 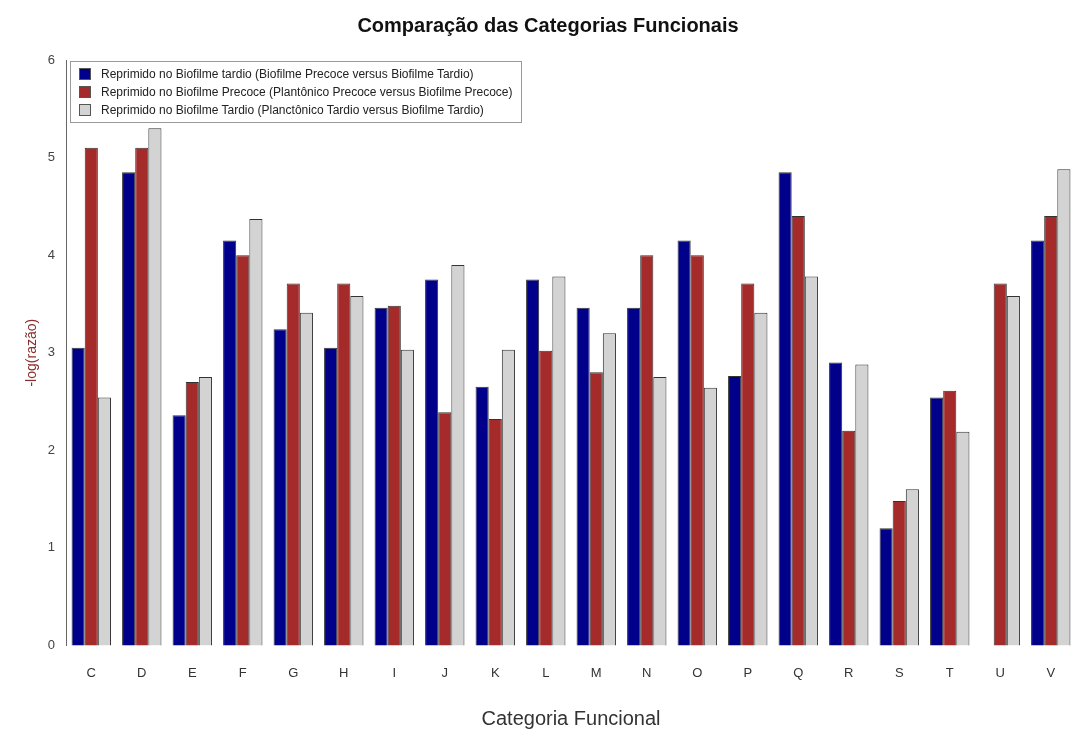 I want to click on x-tick-label: M, so click(x=596, y=672).